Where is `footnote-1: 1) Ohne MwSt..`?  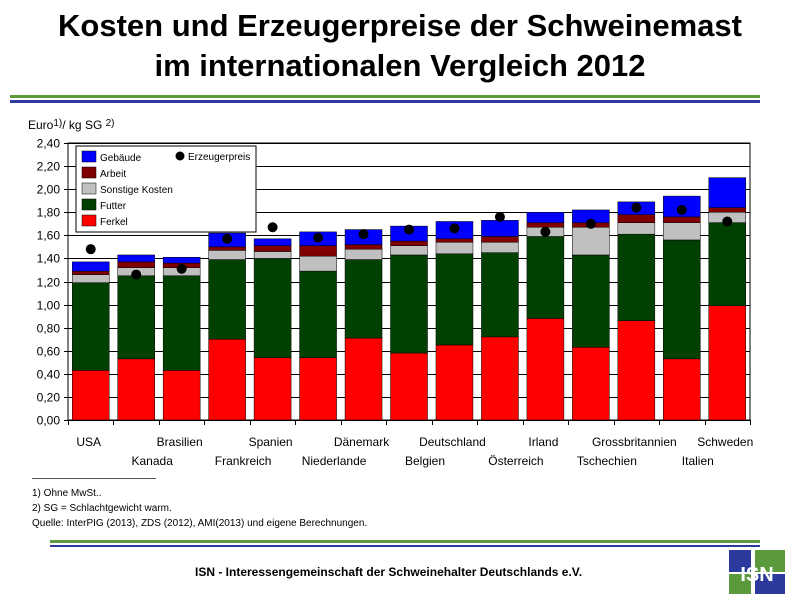 footnote-1: 1) Ohne MwSt.. is located at coordinates (67, 493).